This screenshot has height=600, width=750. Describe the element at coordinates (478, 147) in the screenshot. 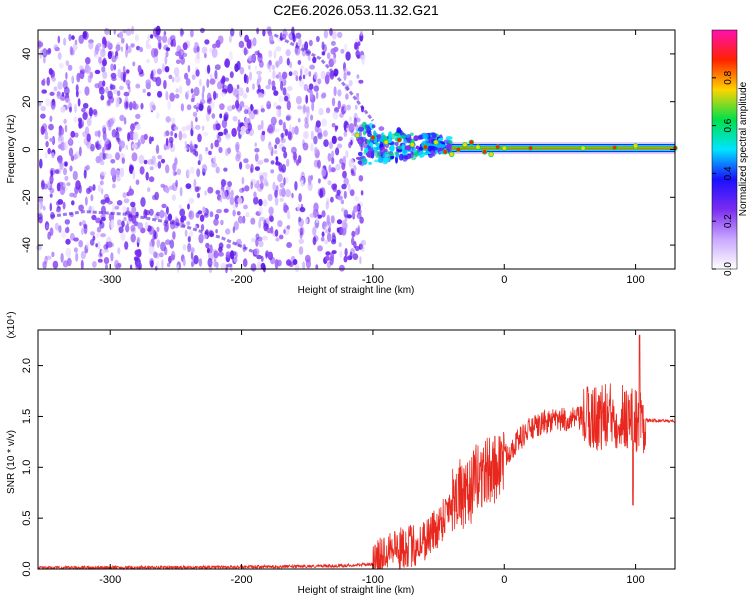

I see `carrier-ridge-point` at that location.